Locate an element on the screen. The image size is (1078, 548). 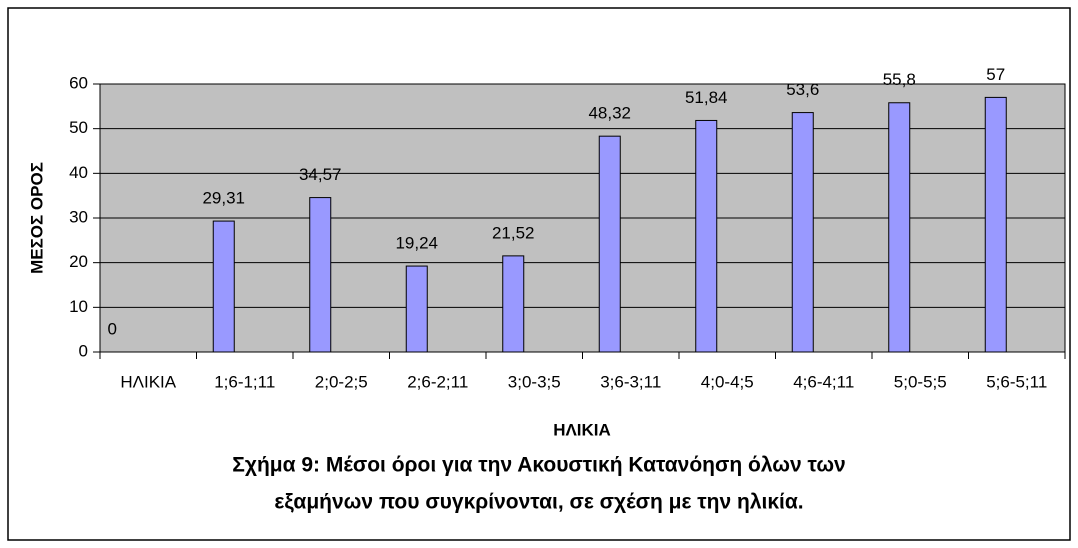
y-tick-label: 60 is located at coordinates (78, 82).